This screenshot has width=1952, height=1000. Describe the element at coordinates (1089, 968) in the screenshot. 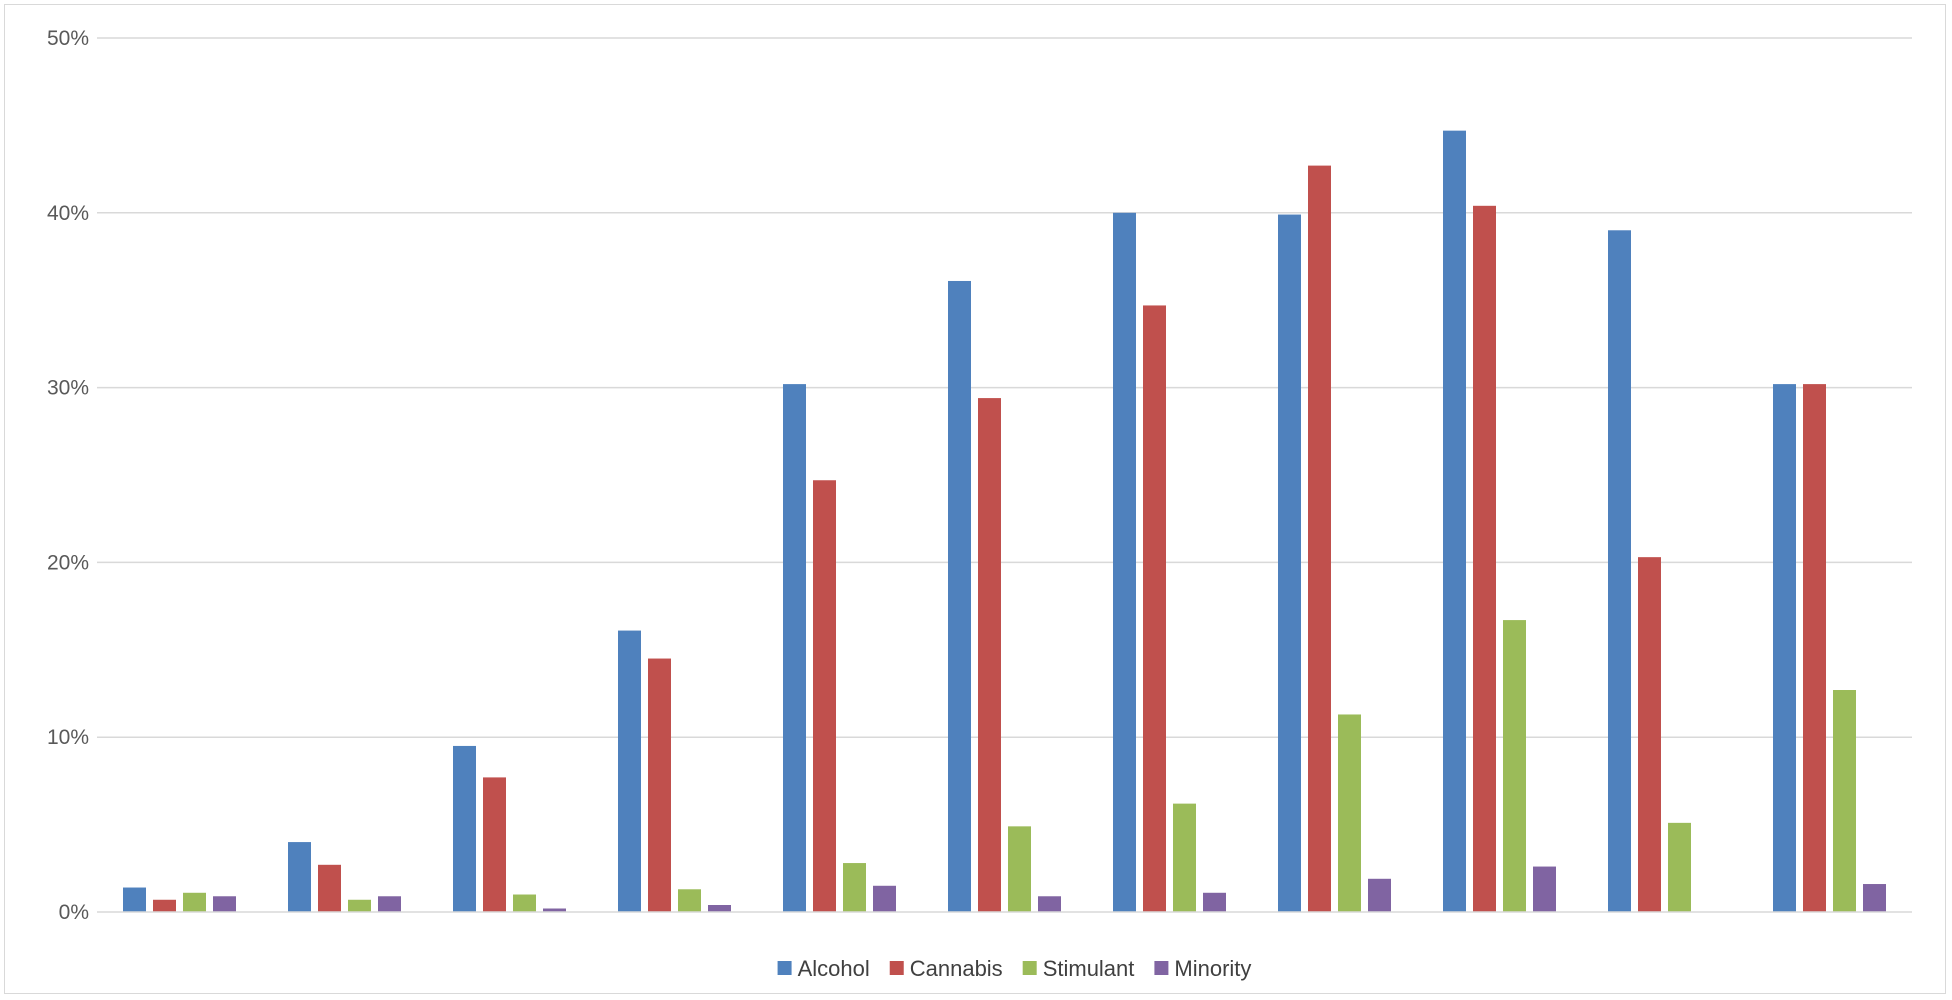

I see `legend-label: Stimulant` at that location.